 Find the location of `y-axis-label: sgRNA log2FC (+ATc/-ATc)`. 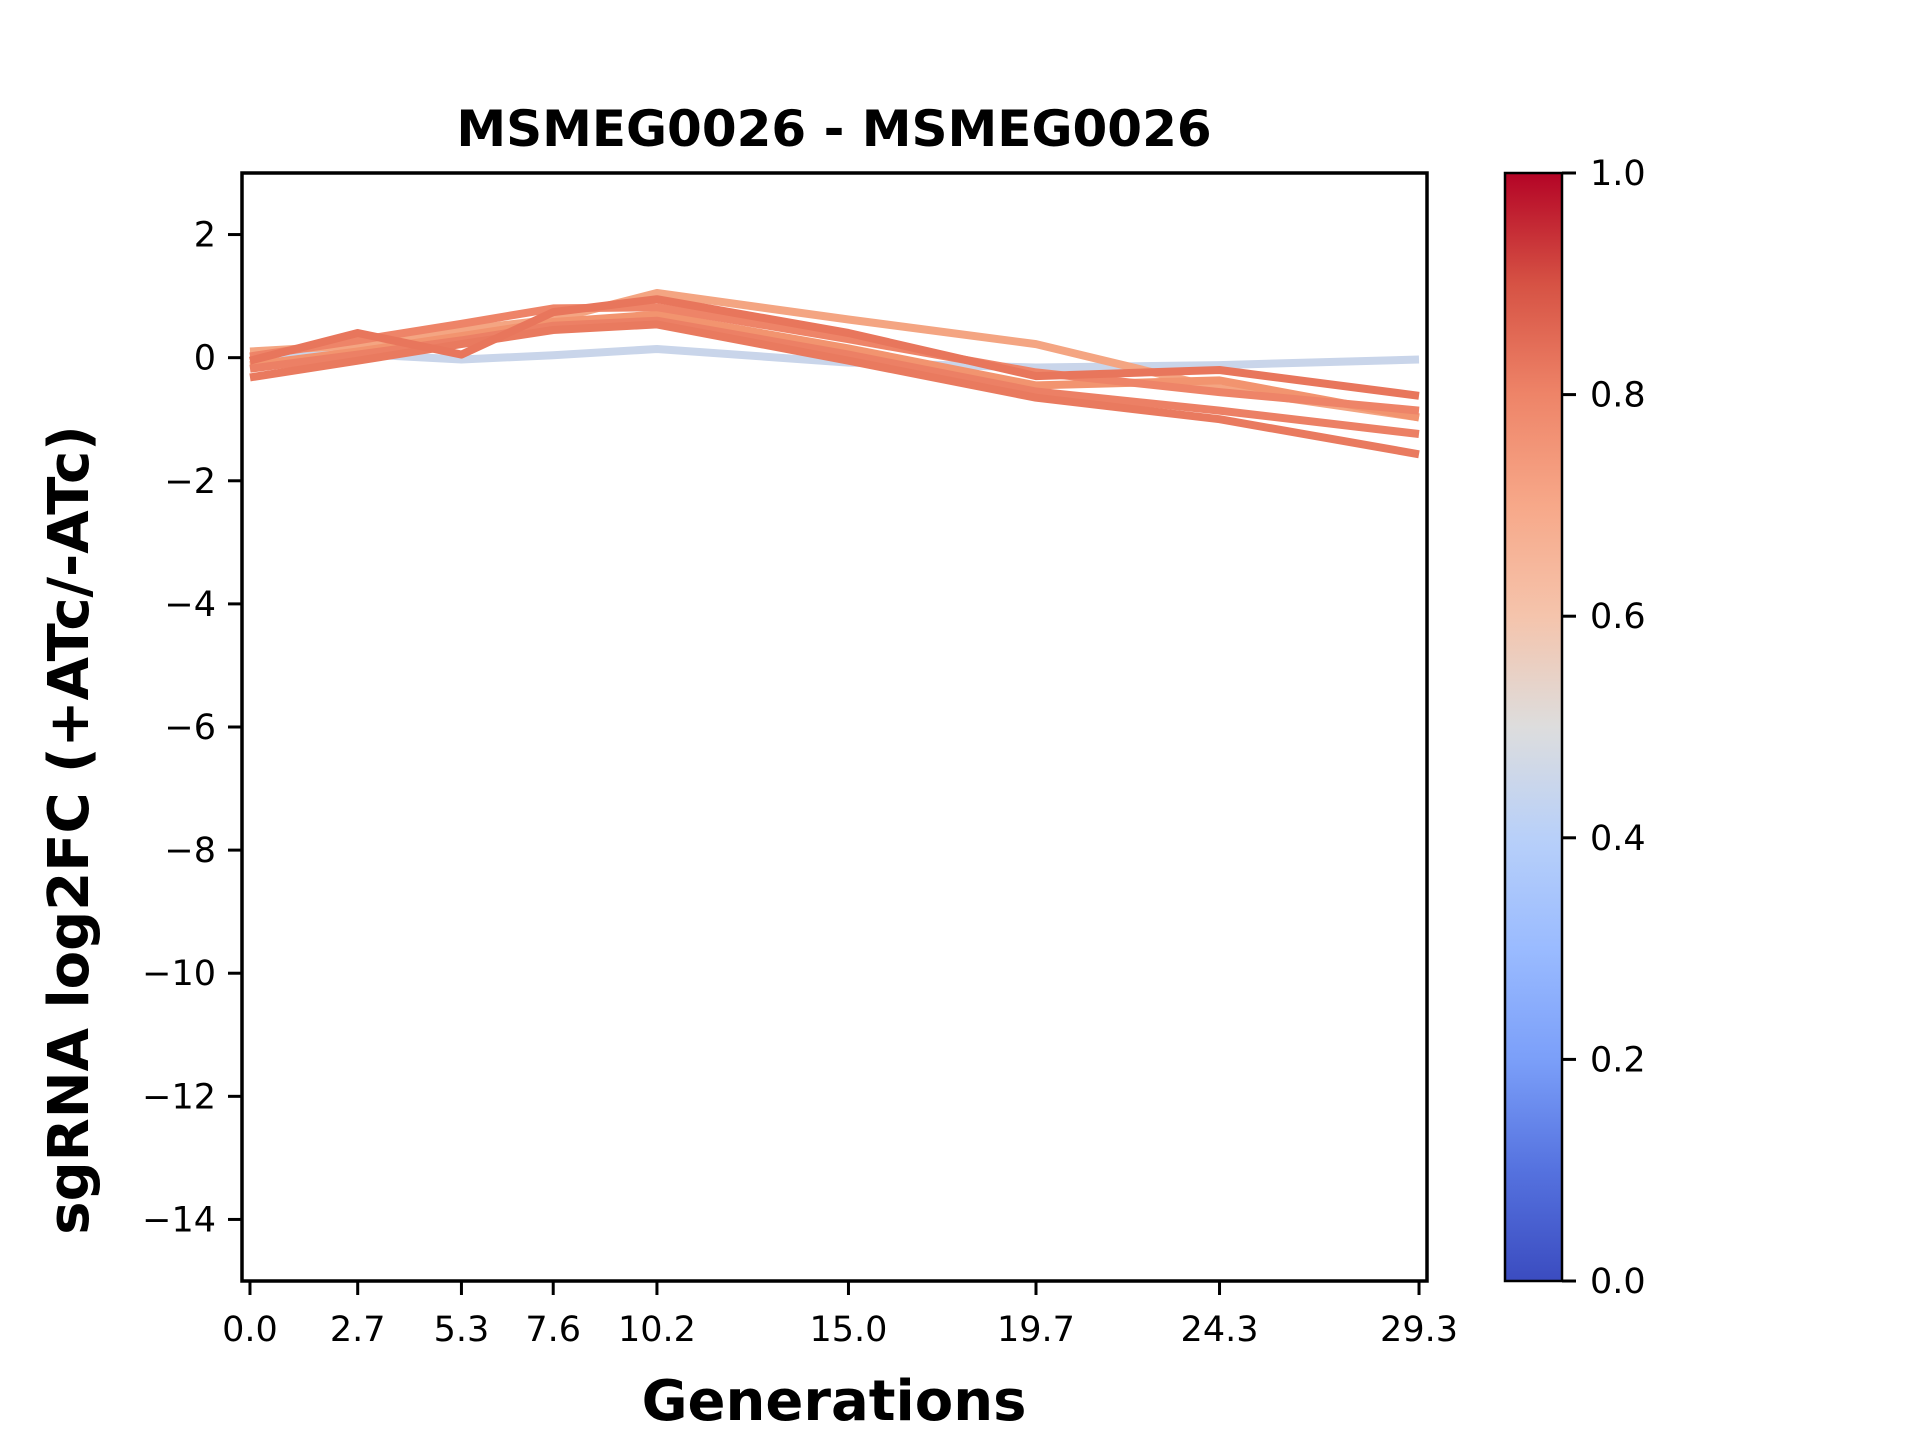

y-axis-label: sgRNA log2FC (+ATc/-ATc) is located at coordinates (69, 830).